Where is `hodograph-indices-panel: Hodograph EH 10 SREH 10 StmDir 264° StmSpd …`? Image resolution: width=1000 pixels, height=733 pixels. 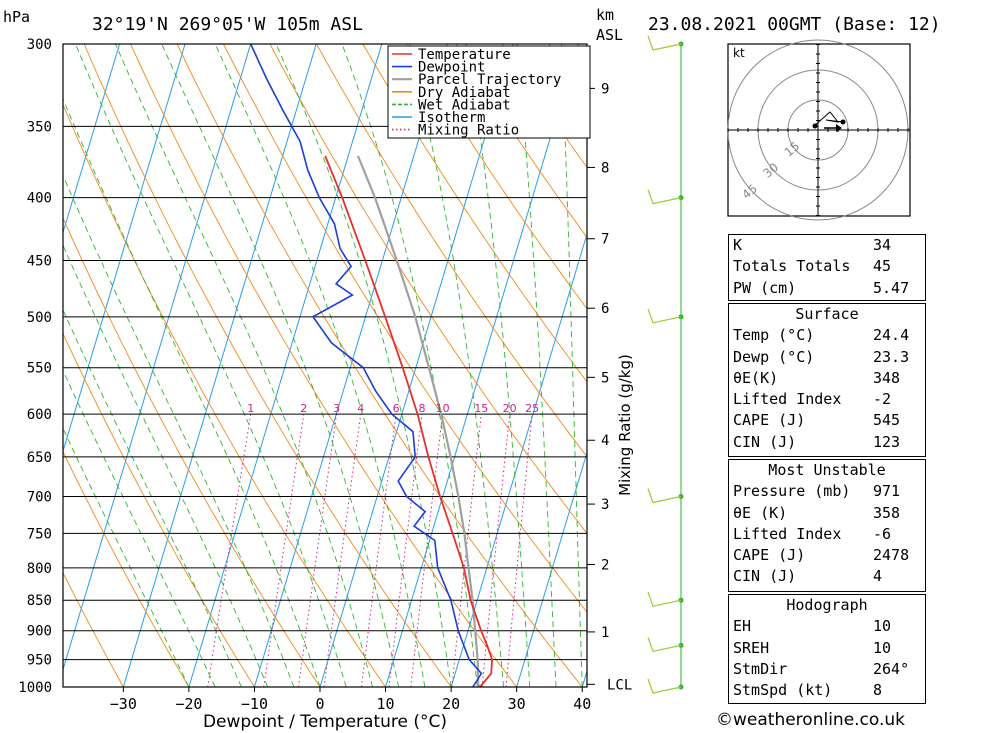 hodograph-indices-panel: Hodograph EH 10 SREH 10 StmDir 264° StmSpd … is located at coordinates (827, 649).